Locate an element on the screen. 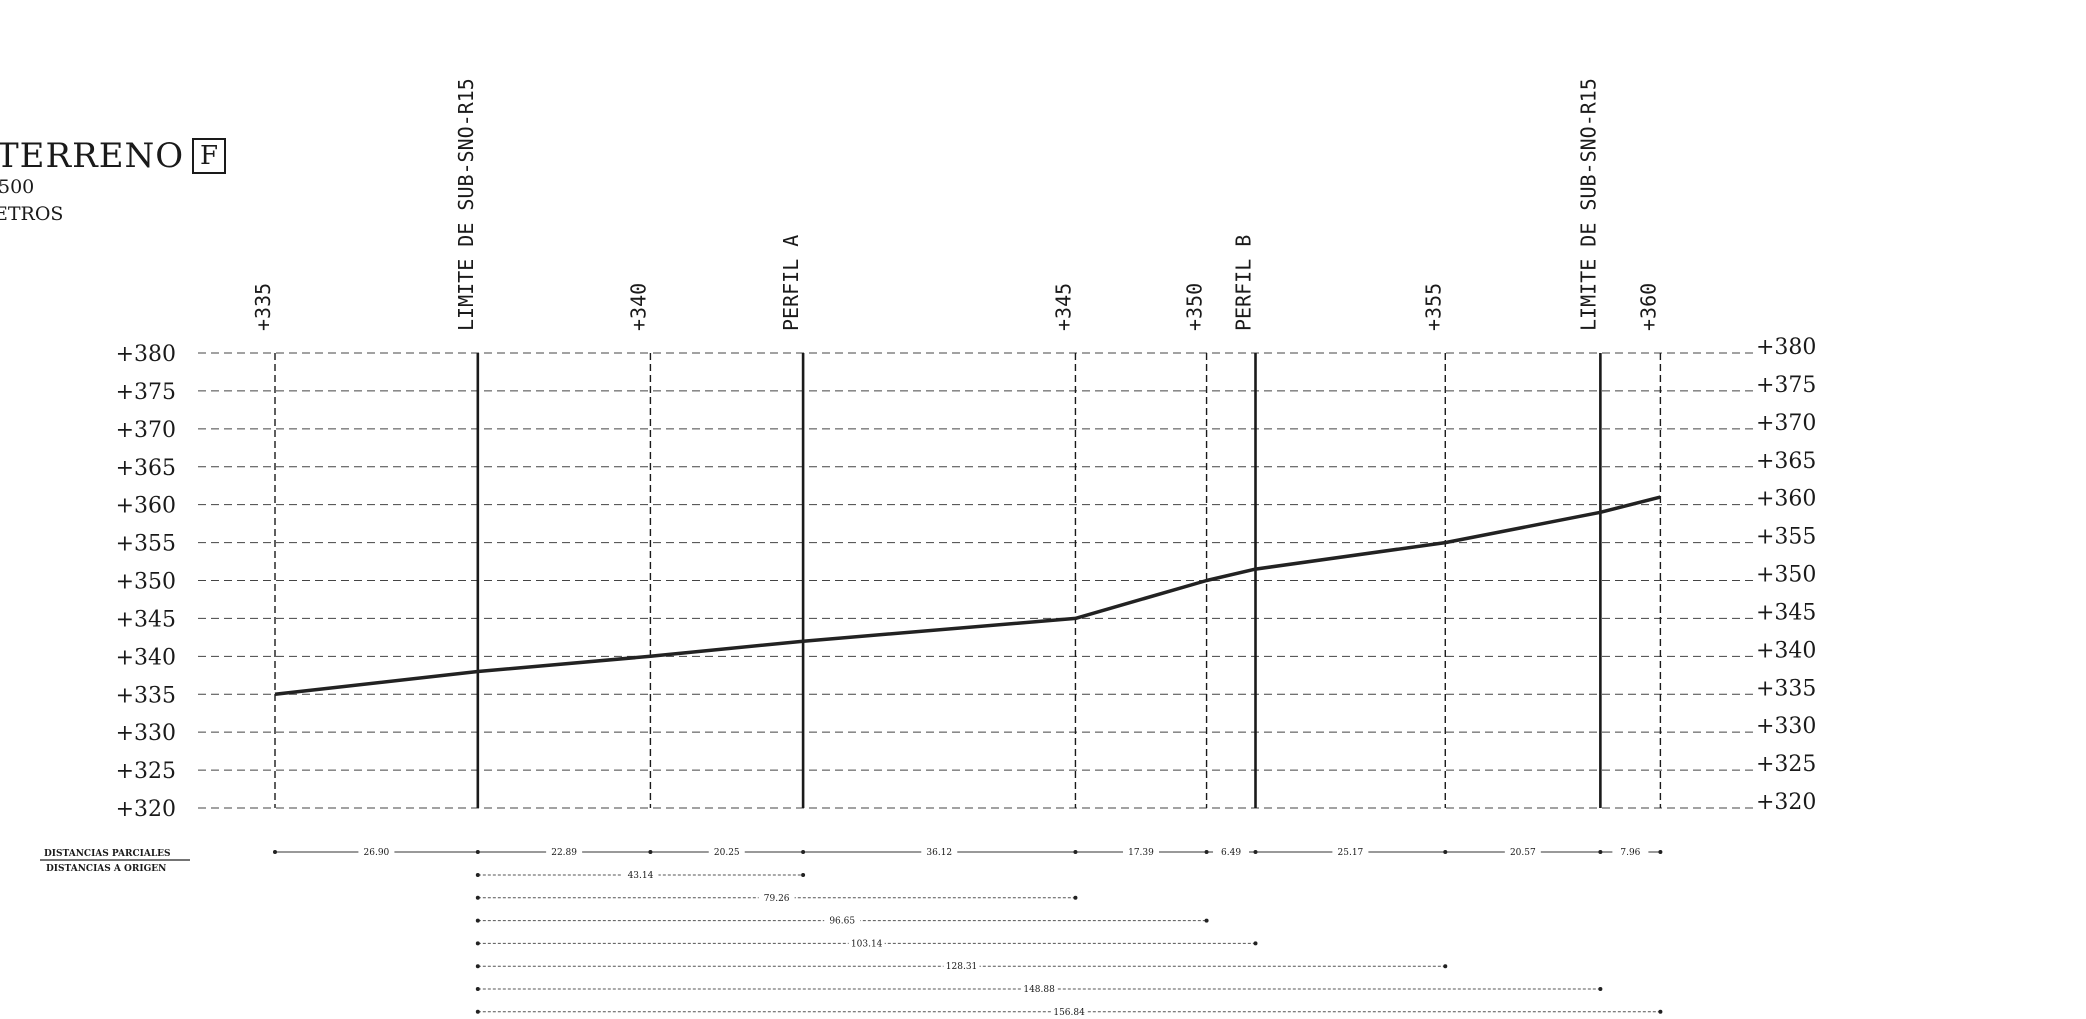 The image size is (2086, 1019). y-tick-label-right: +345 is located at coordinates (1786, 612).